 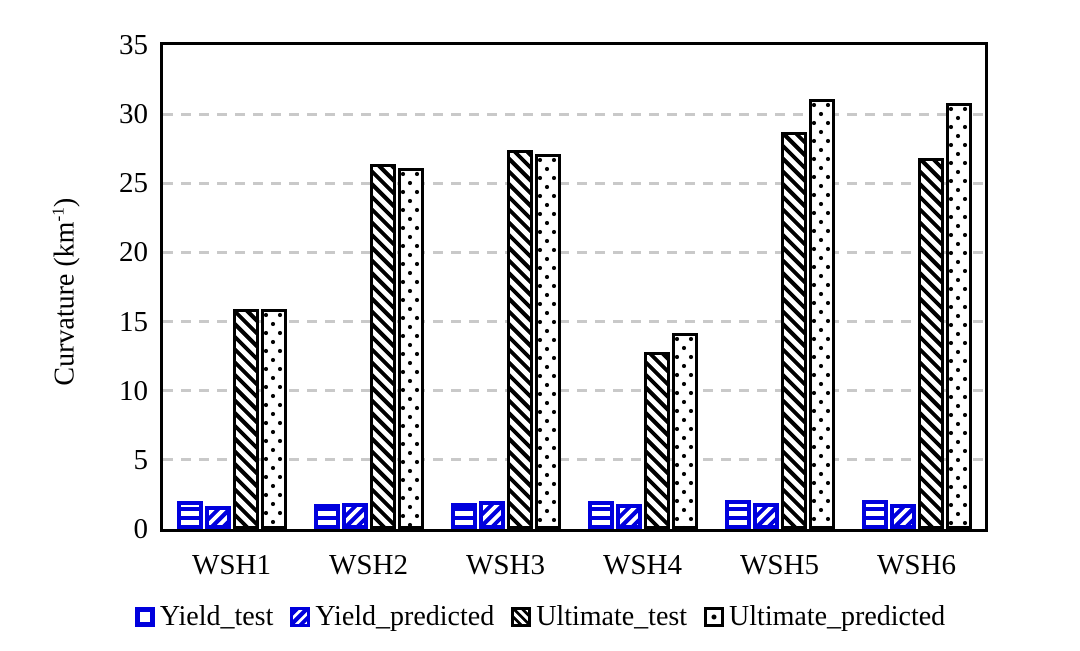 I want to click on bar-Ultimate_test-WSH4, so click(x=656, y=440).